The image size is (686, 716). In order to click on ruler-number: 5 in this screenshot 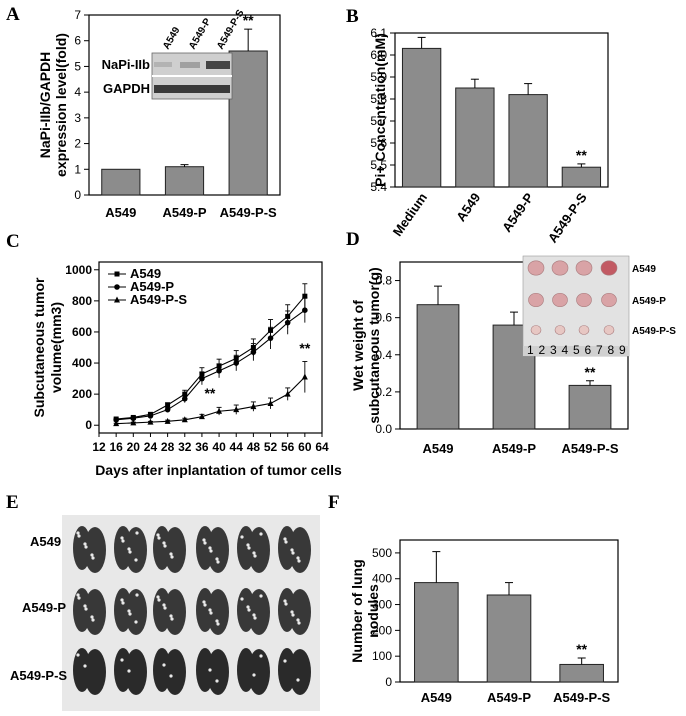, I will do `click(576, 350)`.